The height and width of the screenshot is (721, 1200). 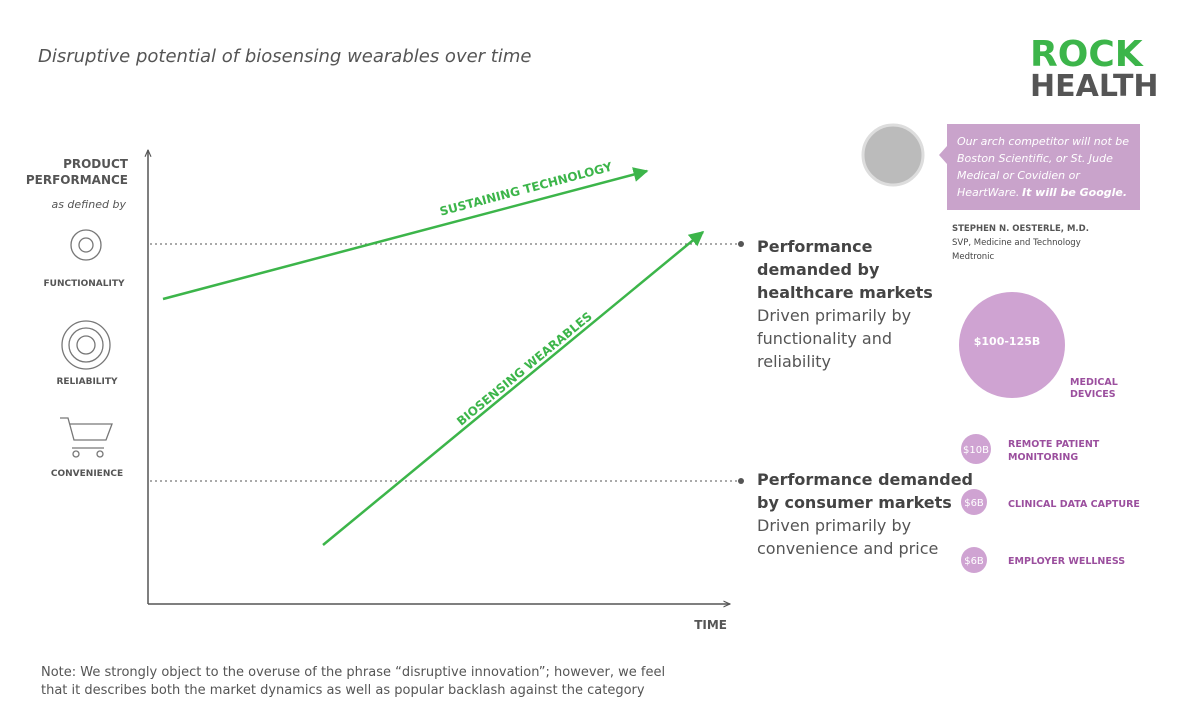 What do you see at coordinates (1007, 341) in the screenshot?
I see `market-size: $100-125B` at bounding box center [1007, 341].